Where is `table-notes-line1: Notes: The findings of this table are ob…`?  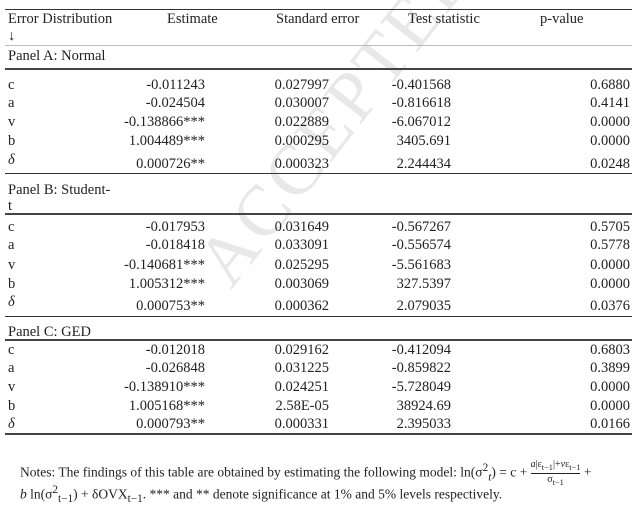
table-notes-line1: Notes: The findings of this table are ob… is located at coordinates (306, 473).